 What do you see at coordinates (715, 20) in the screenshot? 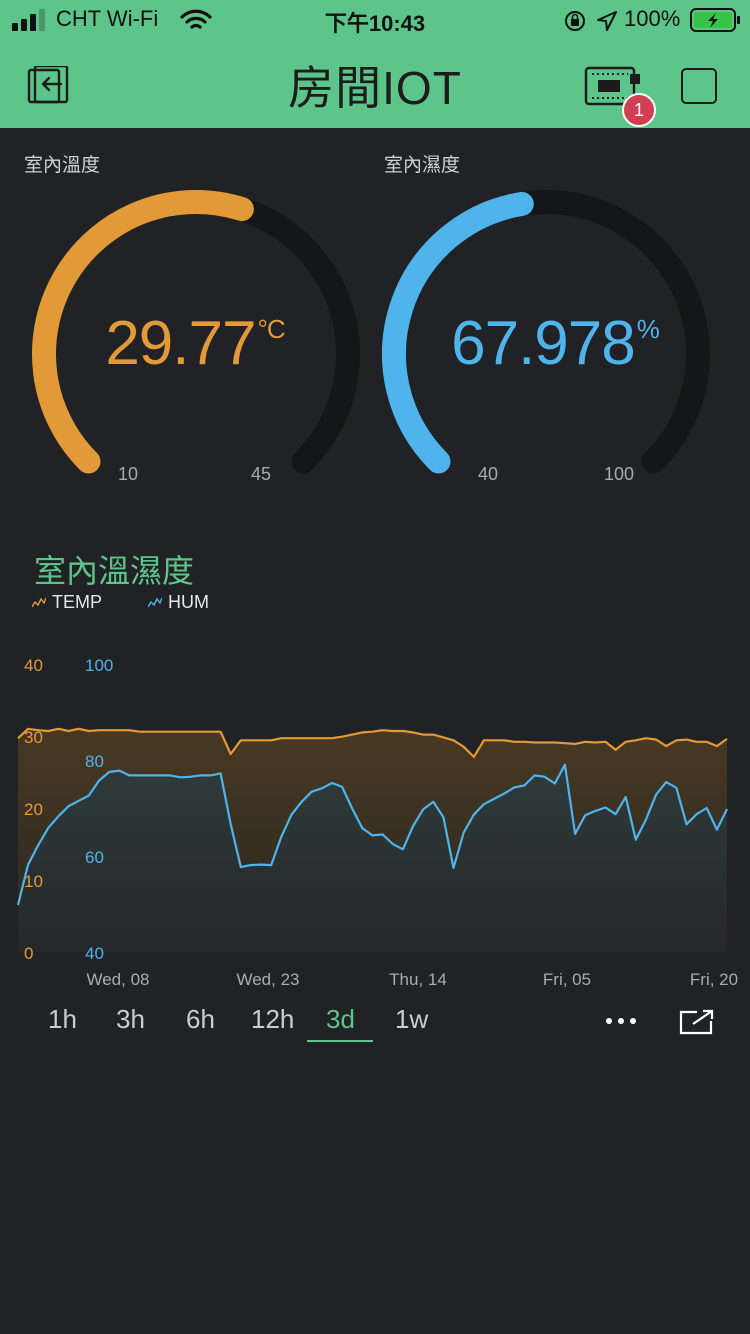
I see `battery-charging-icon` at bounding box center [715, 20].